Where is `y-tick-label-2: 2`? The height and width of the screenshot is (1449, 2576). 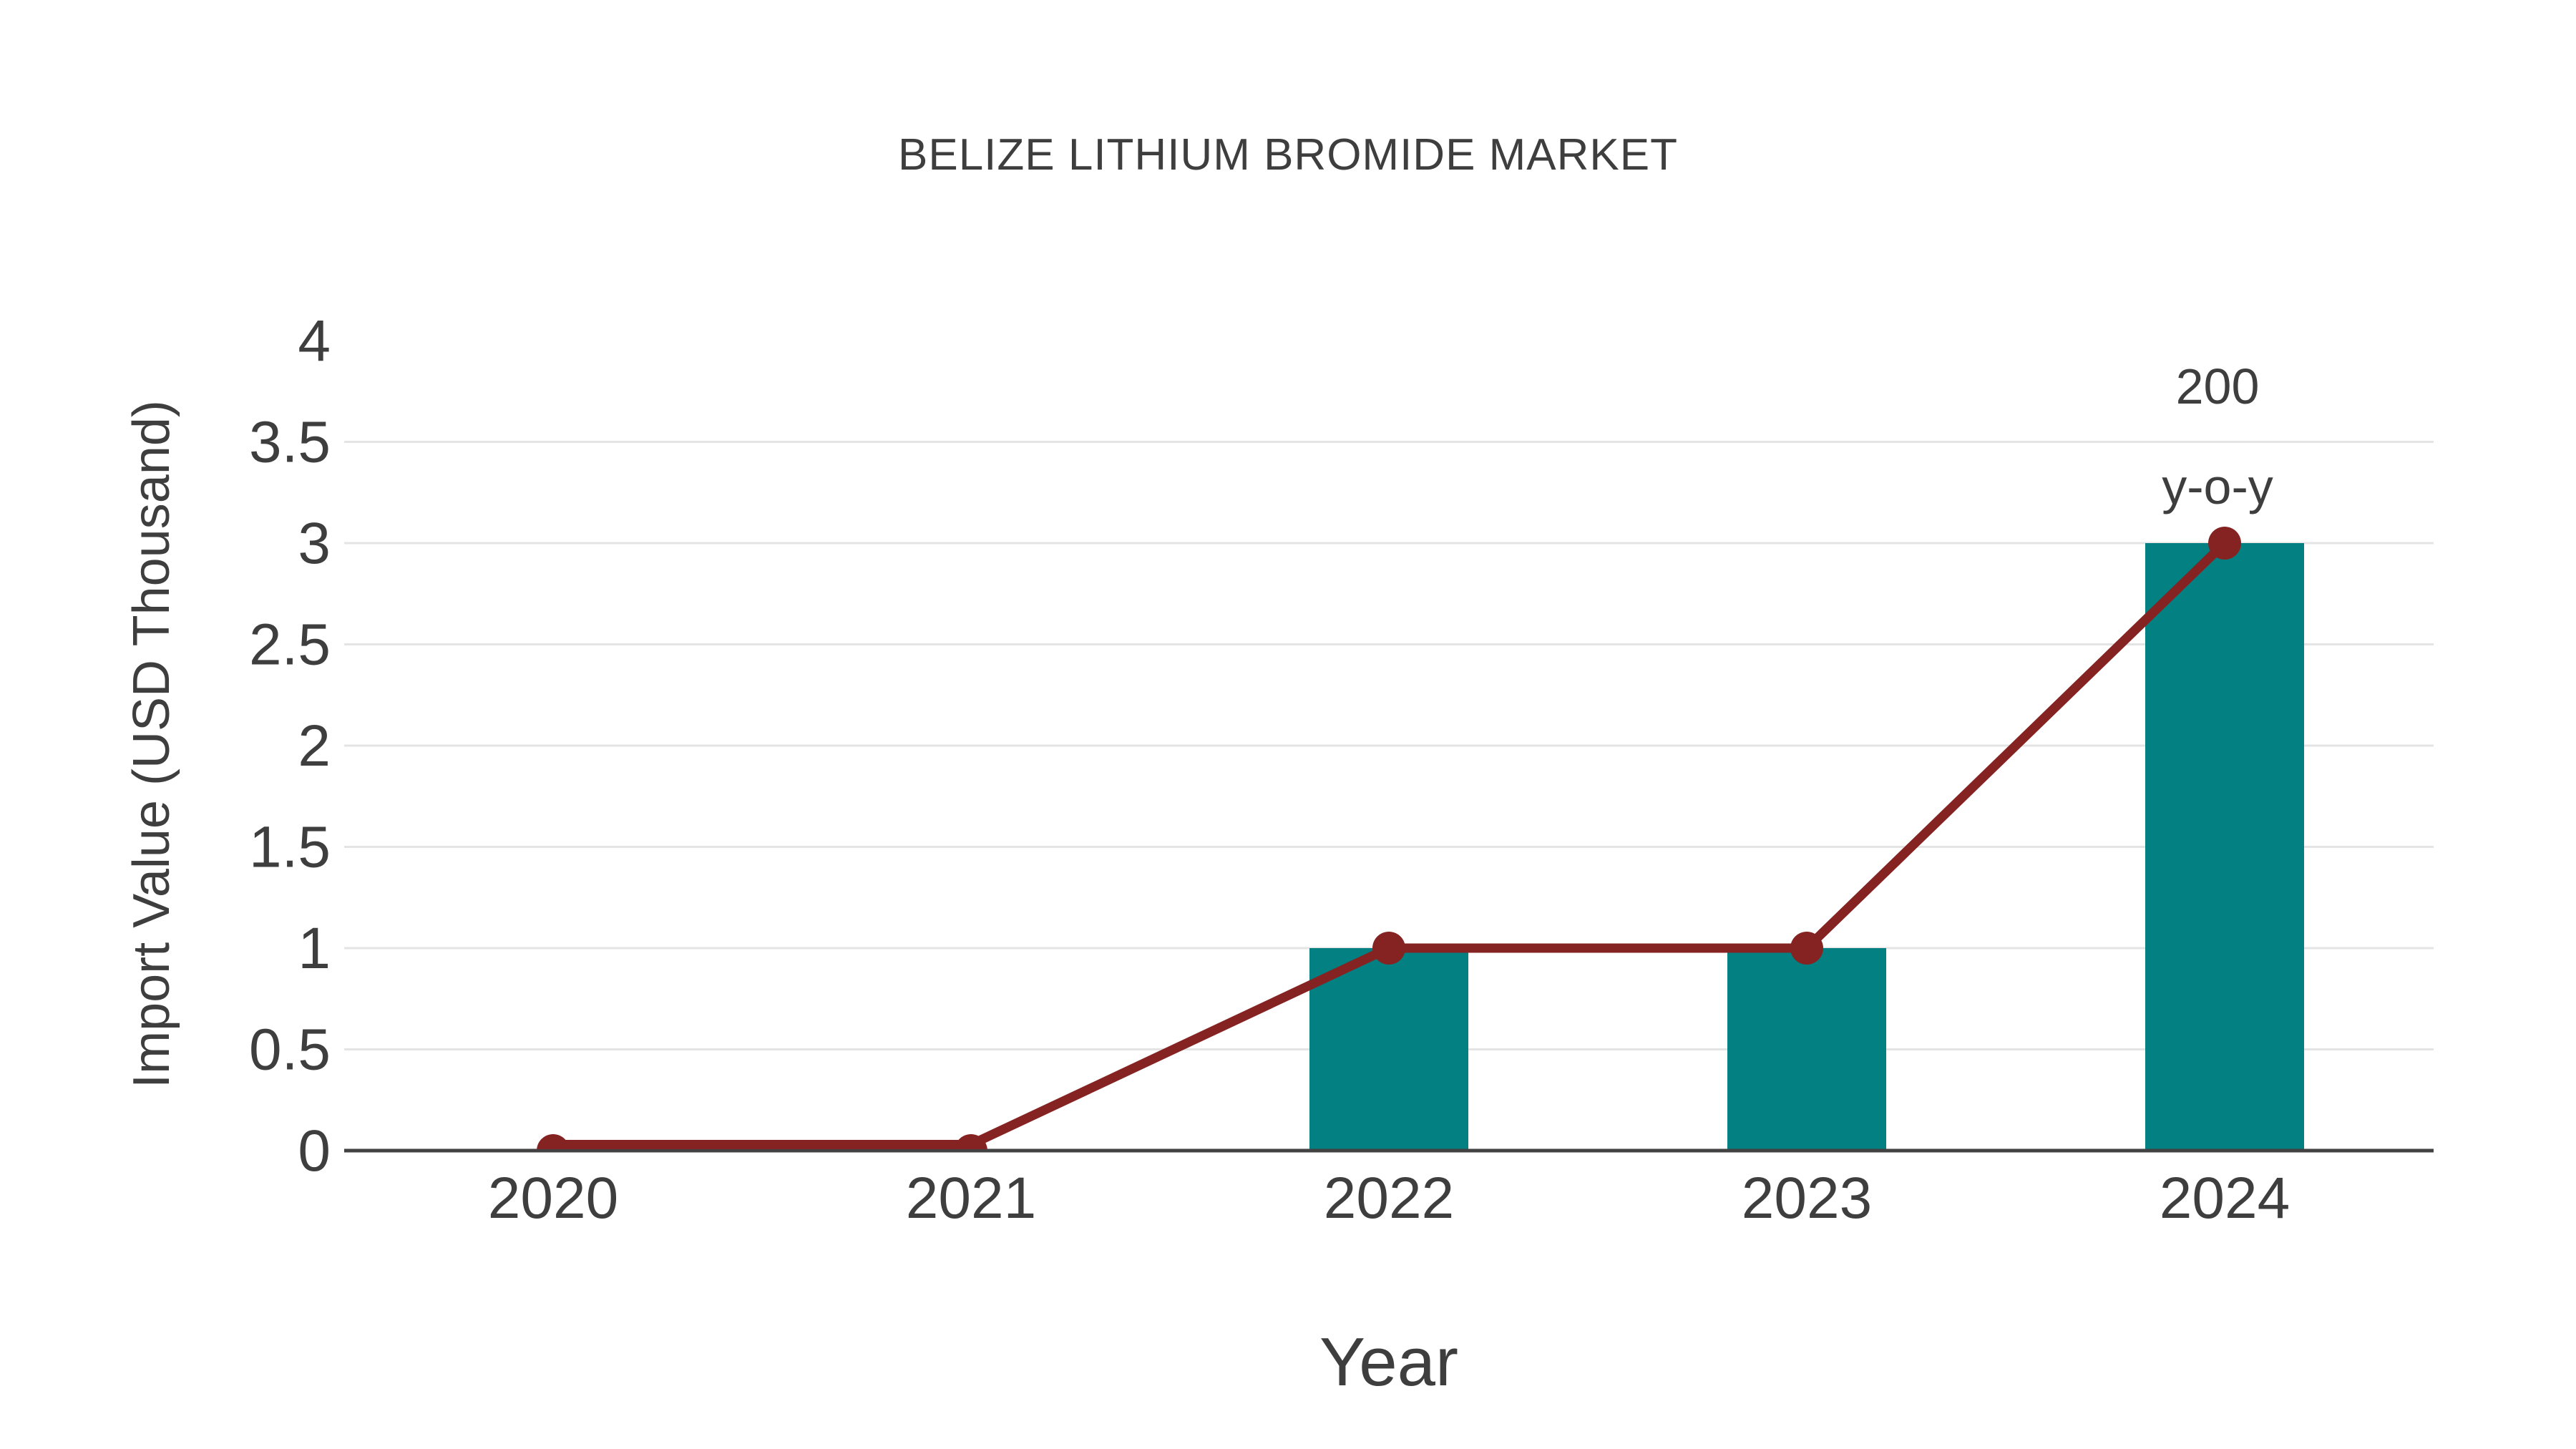 y-tick-label-2: 2 is located at coordinates (314, 746).